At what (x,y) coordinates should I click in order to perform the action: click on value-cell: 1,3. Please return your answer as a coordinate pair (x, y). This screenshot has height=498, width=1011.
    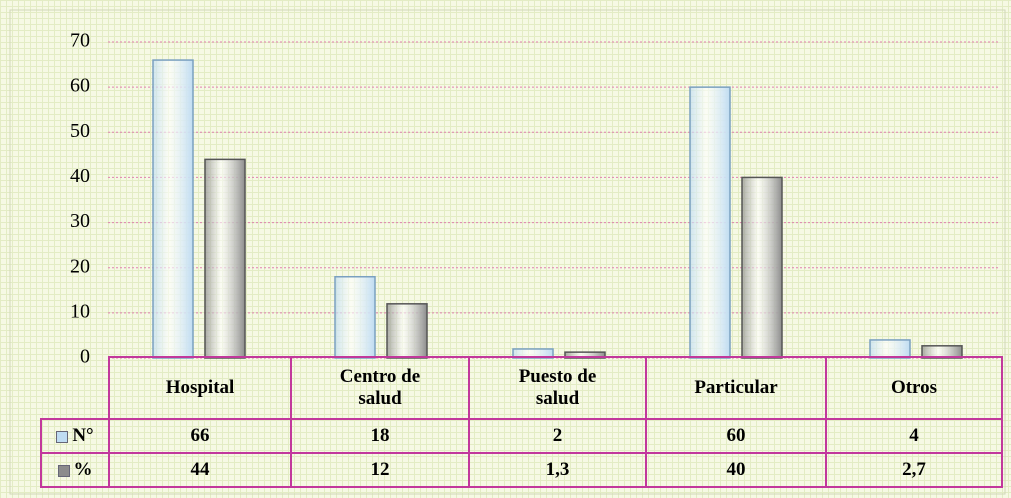
    Looking at the image, I should click on (557, 470).